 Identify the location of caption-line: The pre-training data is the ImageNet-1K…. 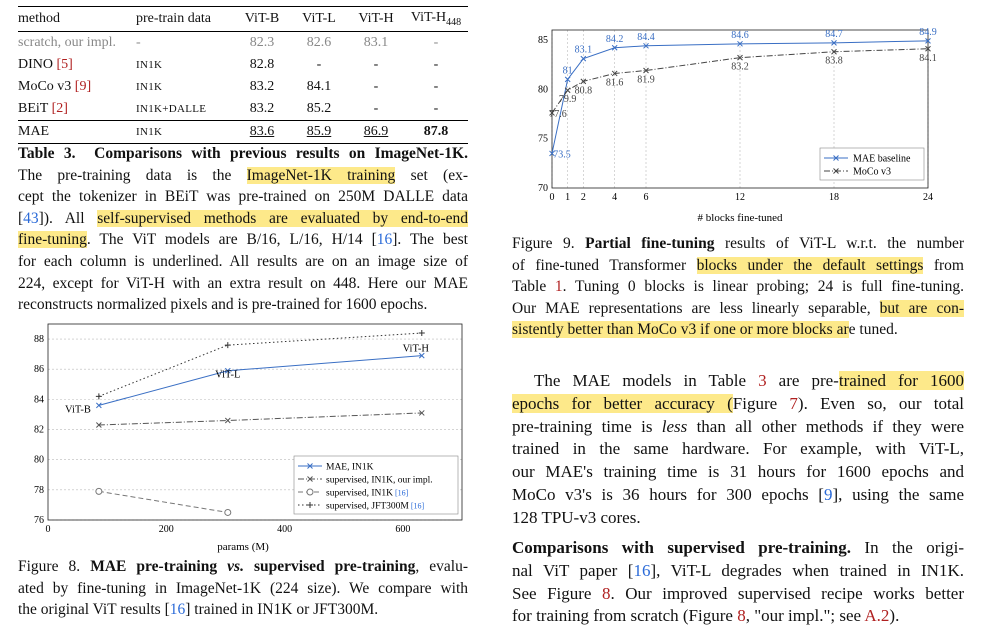
(243, 175).